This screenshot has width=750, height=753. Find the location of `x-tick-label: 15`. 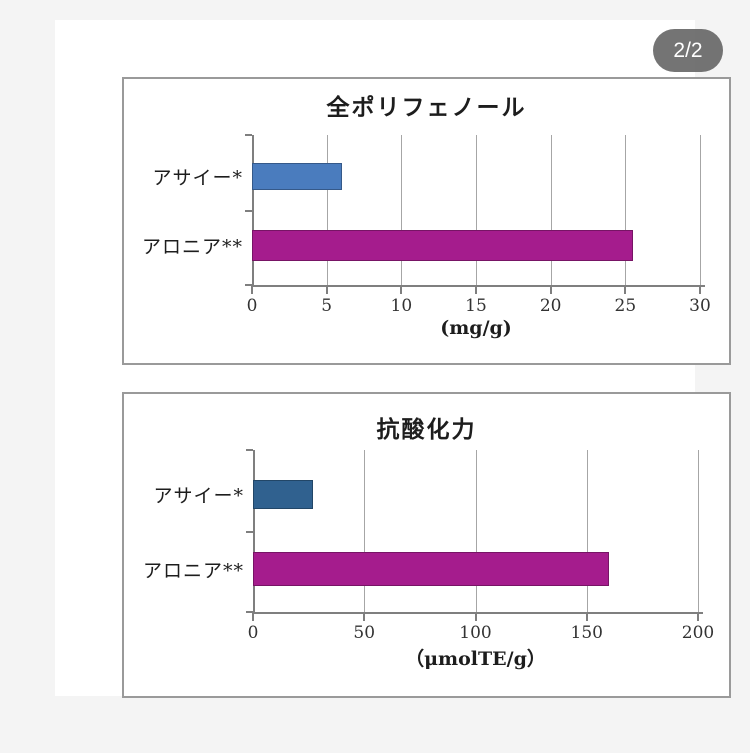

x-tick-label: 15 is located at coordinates (476, 306).